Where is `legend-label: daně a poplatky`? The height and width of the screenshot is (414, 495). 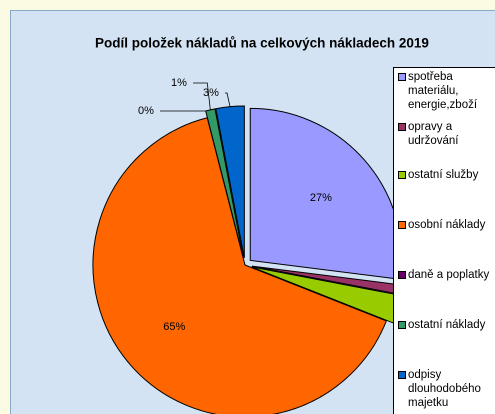 legend-label: daně a poplatky is located at coordinates (449, 275).